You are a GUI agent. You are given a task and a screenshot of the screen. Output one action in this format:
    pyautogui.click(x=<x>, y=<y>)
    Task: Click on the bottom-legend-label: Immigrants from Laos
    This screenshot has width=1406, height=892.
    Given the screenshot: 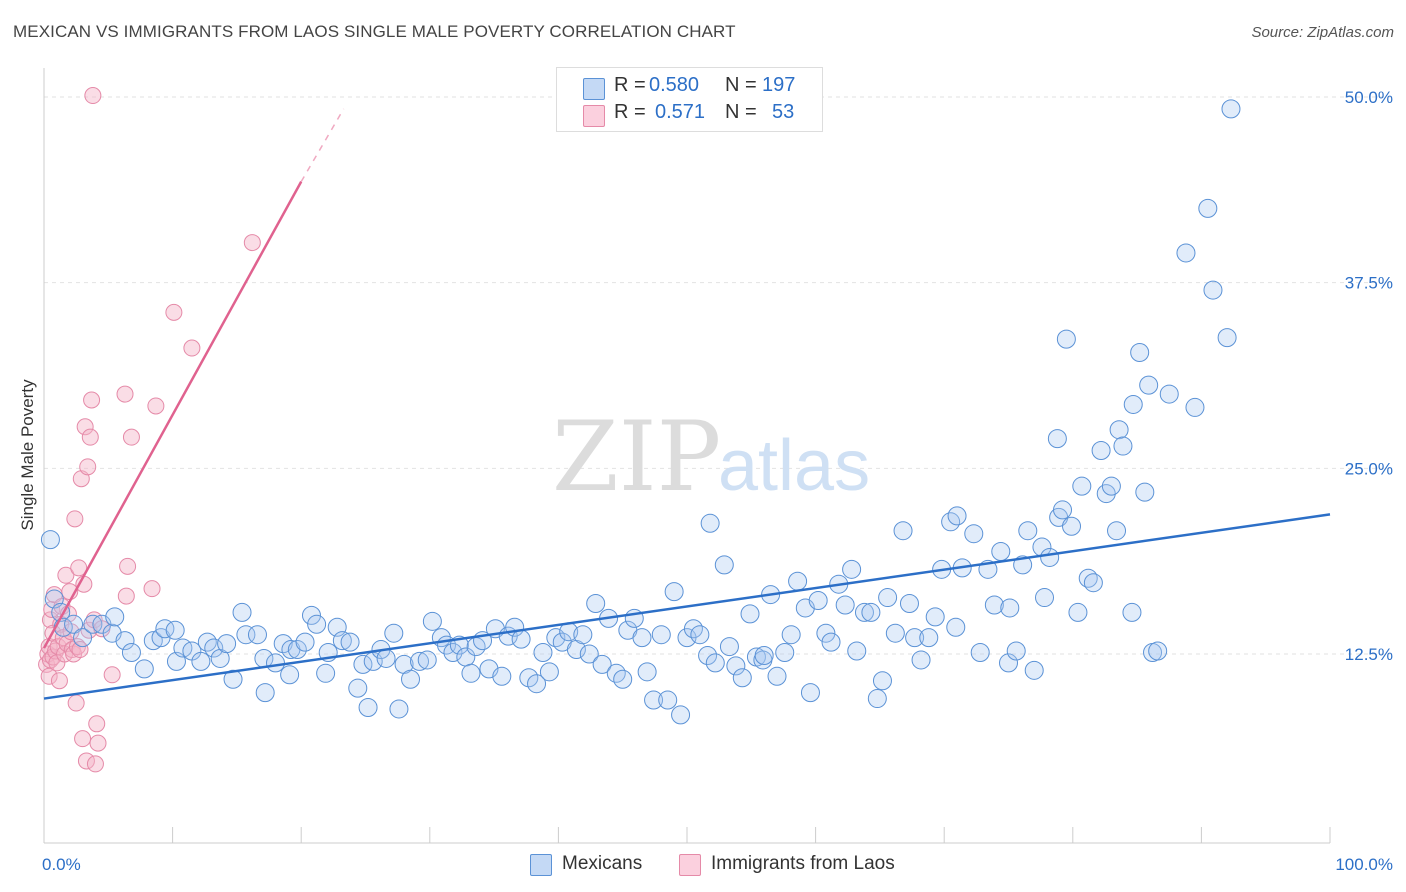 What is the action you would take?
    pyautogui.click(x=803, y=863)
    